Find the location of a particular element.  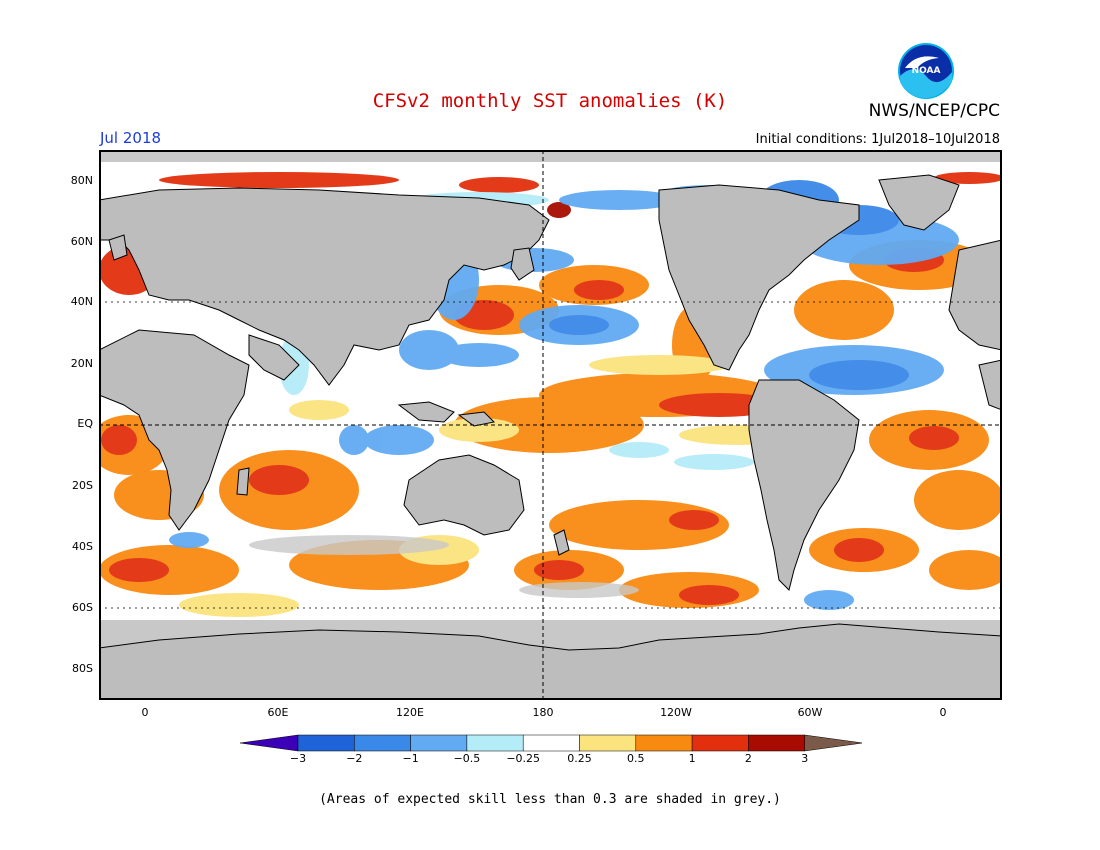

lat-tick-label: EQ is located at coordinates (85, 423).